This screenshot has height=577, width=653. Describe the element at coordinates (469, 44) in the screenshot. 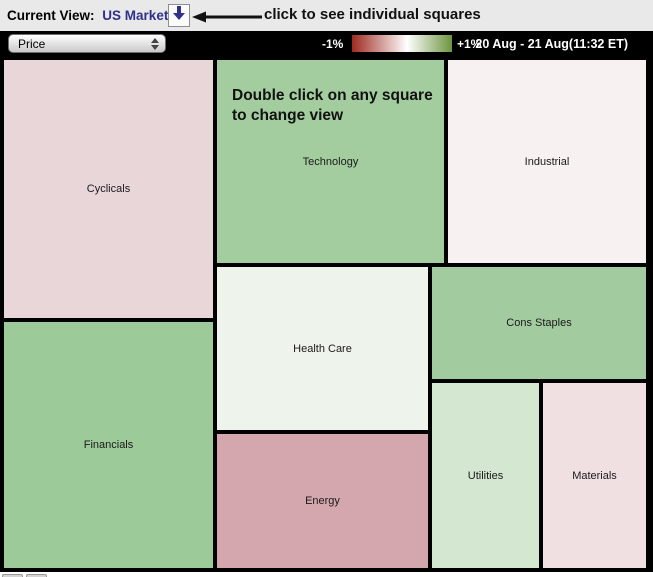

I see `legend-max-label: +1%` at that location.